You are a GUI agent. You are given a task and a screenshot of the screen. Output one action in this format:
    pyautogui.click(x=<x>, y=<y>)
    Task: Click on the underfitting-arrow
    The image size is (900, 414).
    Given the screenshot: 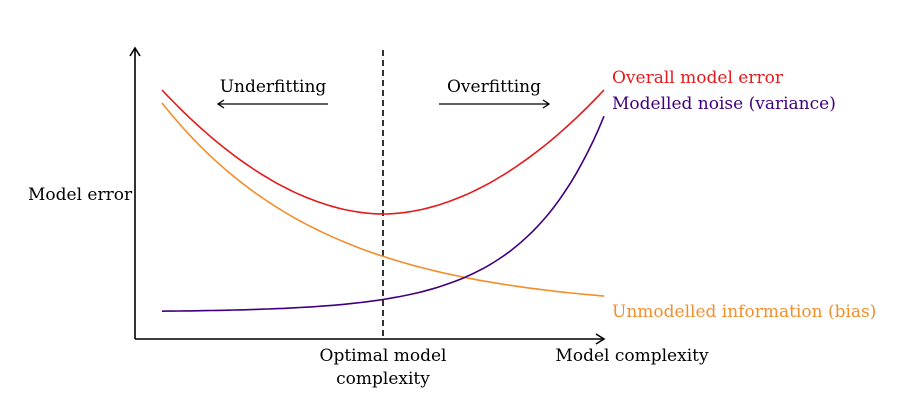 What is the action you would take?
    pyautogui.click(x=272, y=104)
    